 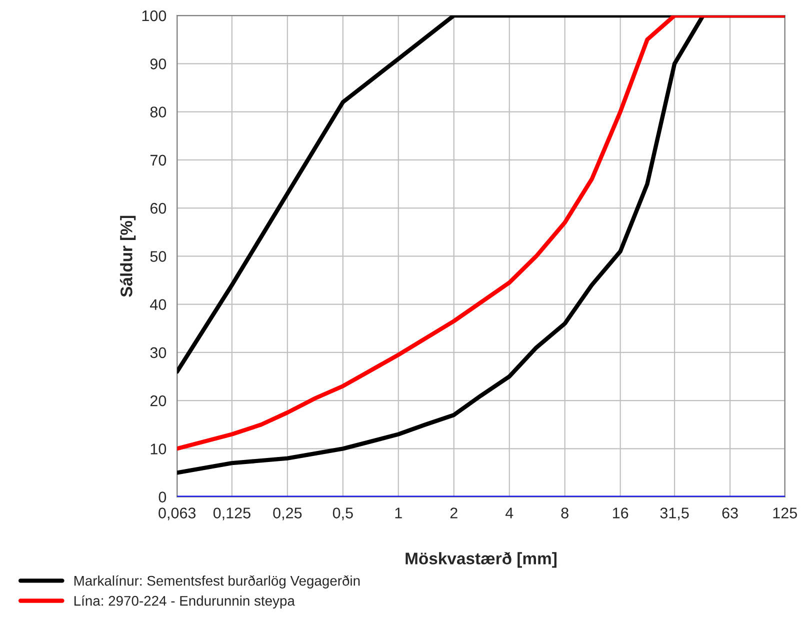 I want to click on x-tick-label: 0,5, so click(x=342, y=514).